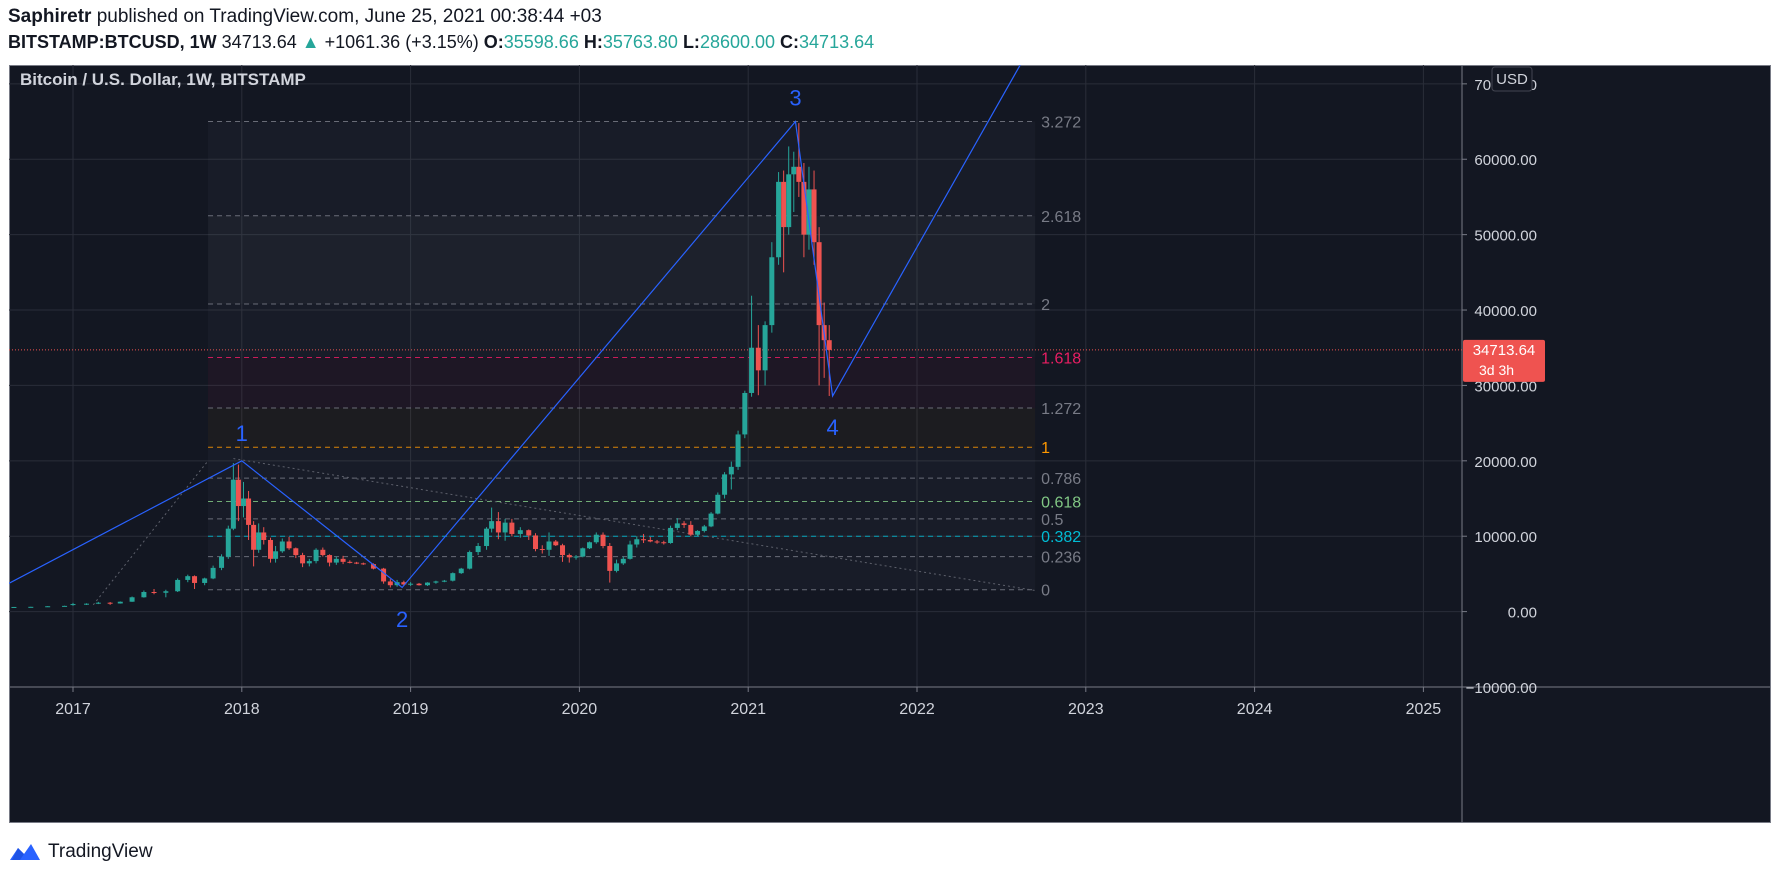 This screenshot has width=1781, height=879. I want to click on time-tick-label: 2020, so click(580, 709).